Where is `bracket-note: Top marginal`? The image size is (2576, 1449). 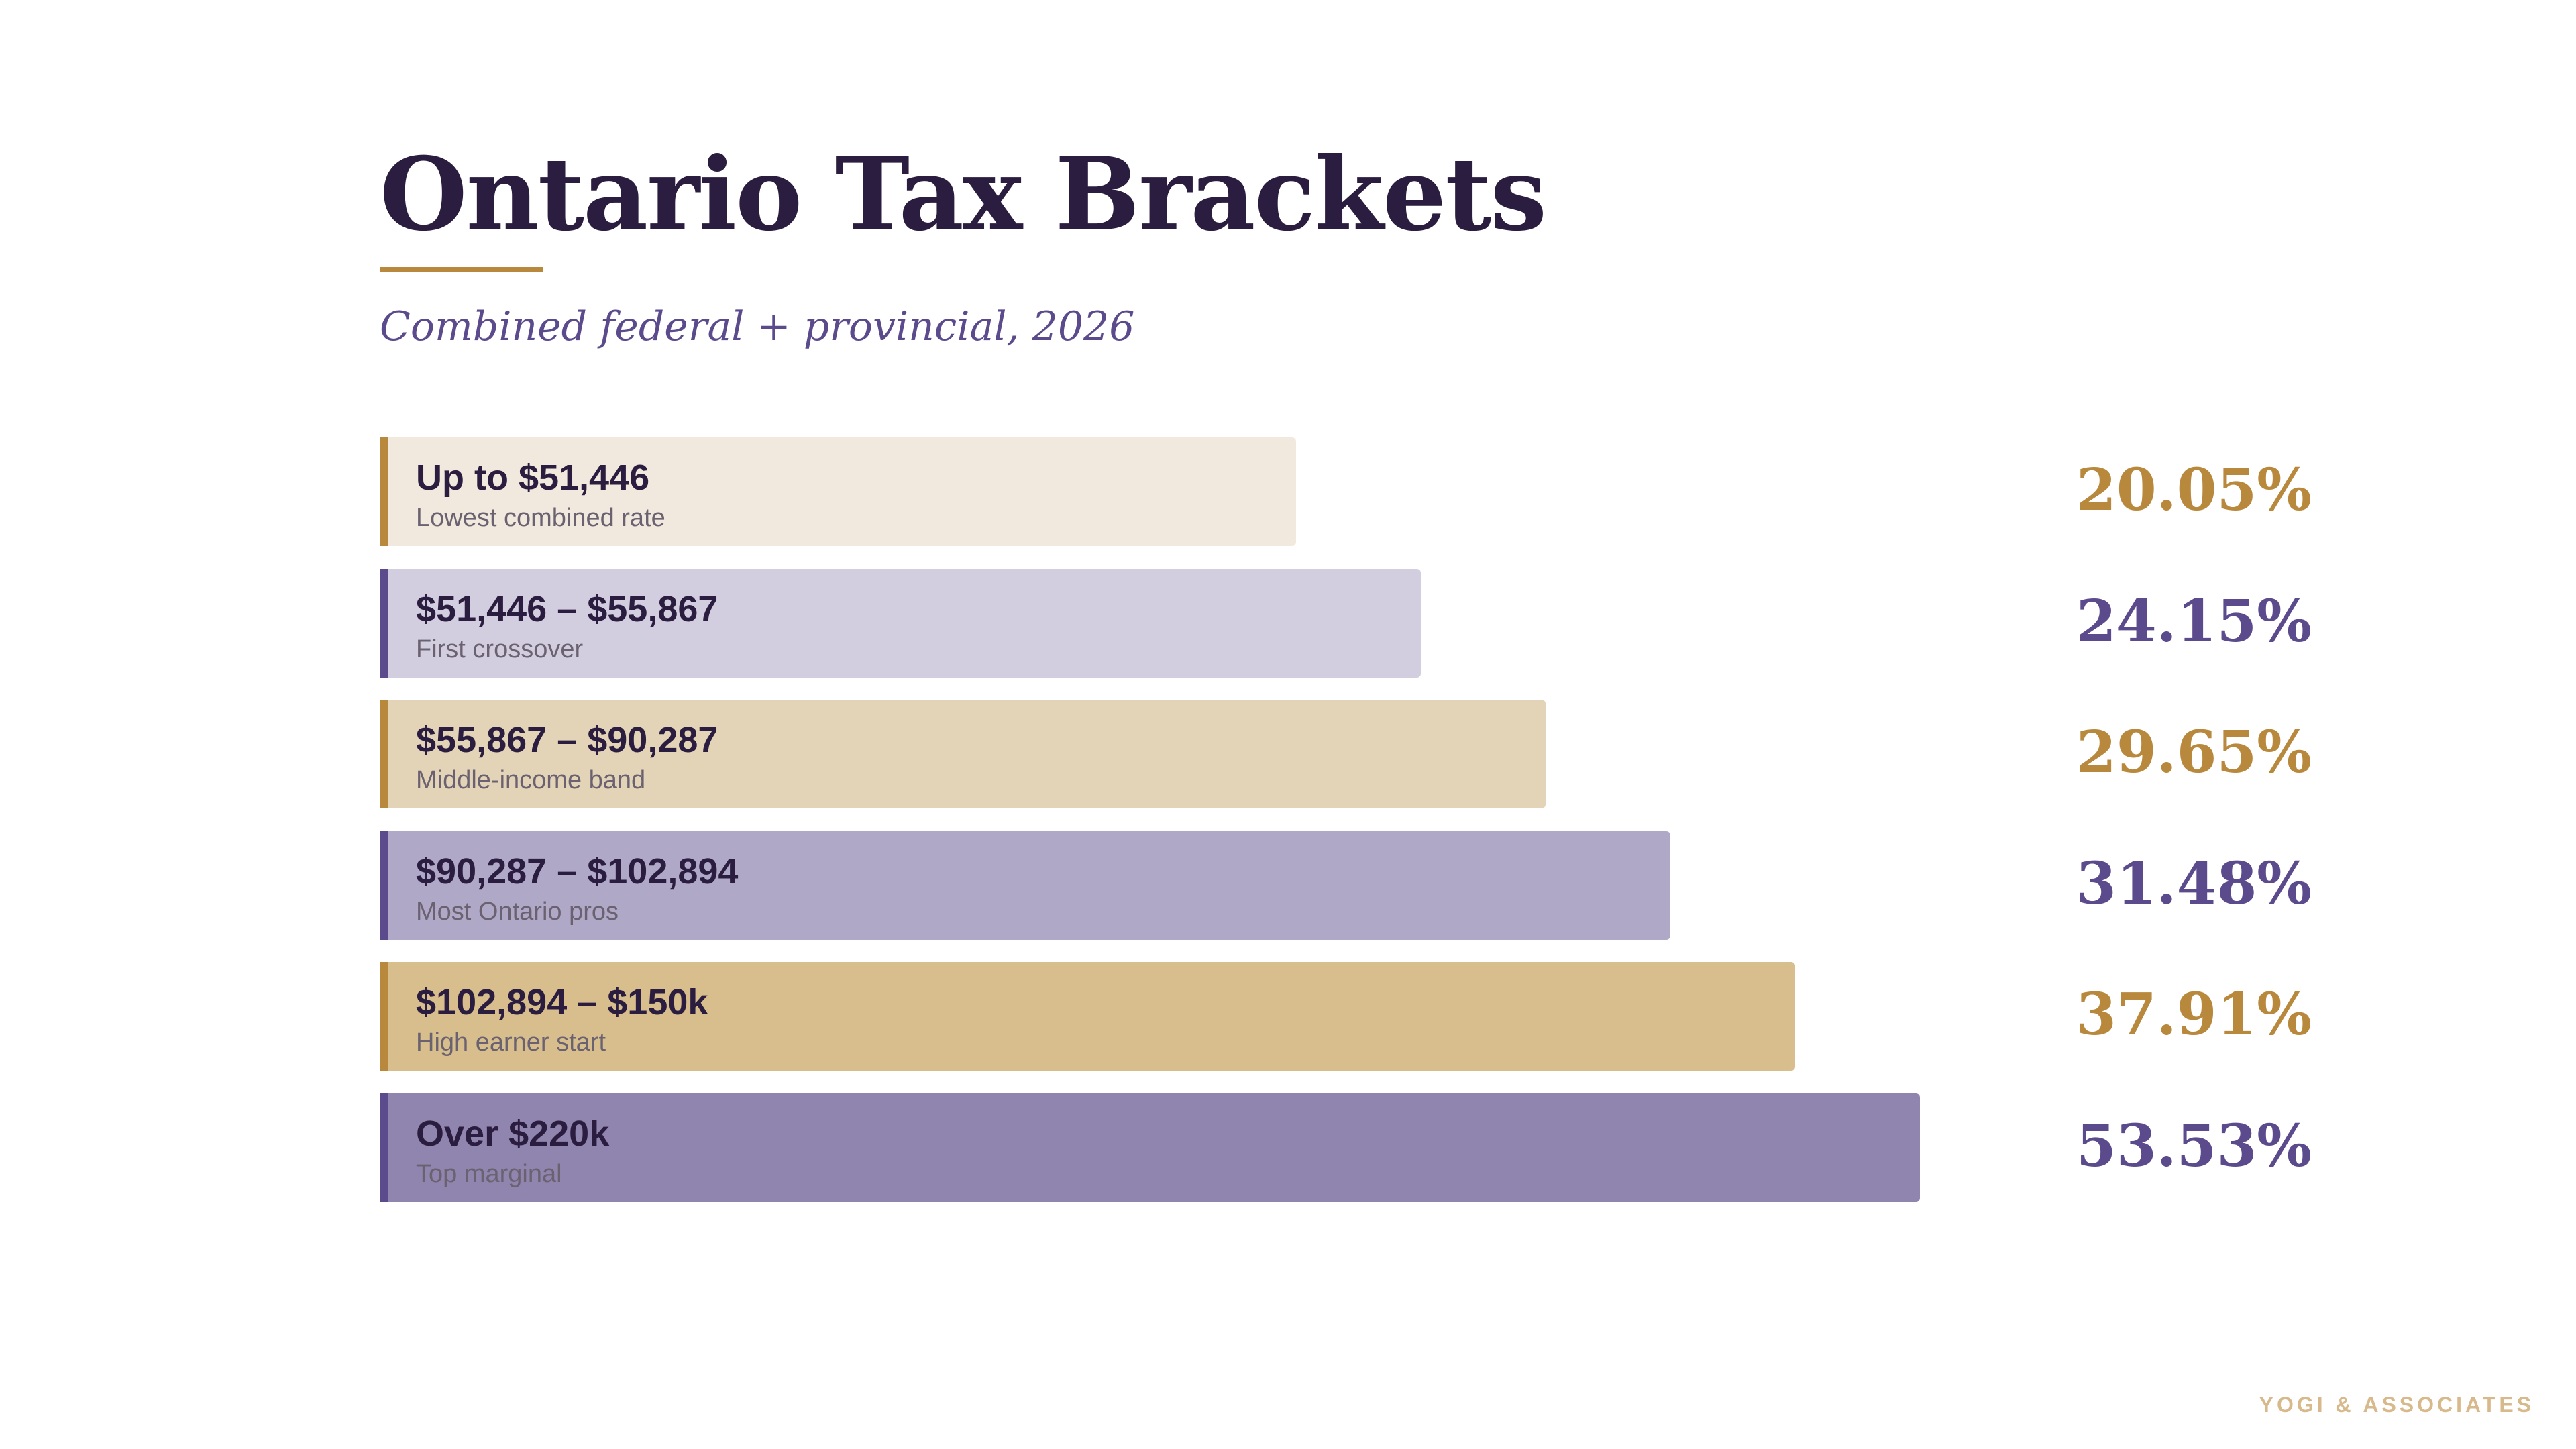
bracket-note: Top marginal is located at coordinates (489, 1174).